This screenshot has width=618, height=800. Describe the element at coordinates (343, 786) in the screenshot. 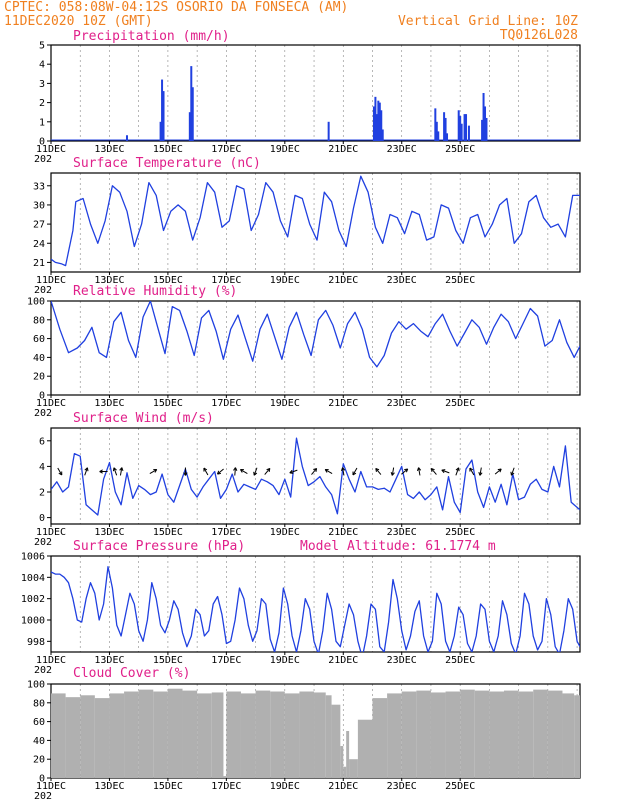

I see `x-tick-label: 21DEC` at that location.